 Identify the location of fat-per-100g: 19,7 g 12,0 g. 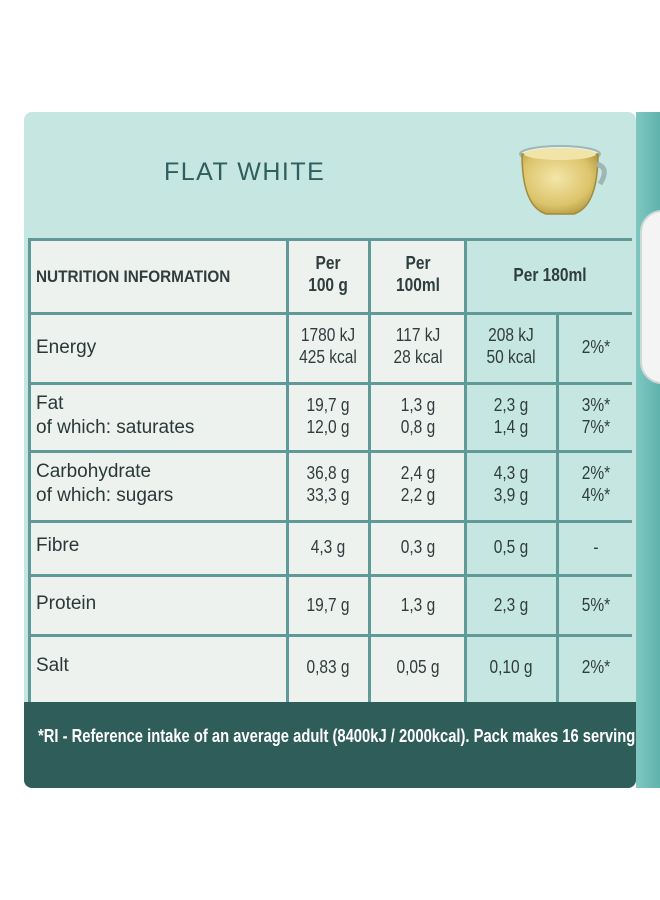
(328, 416).